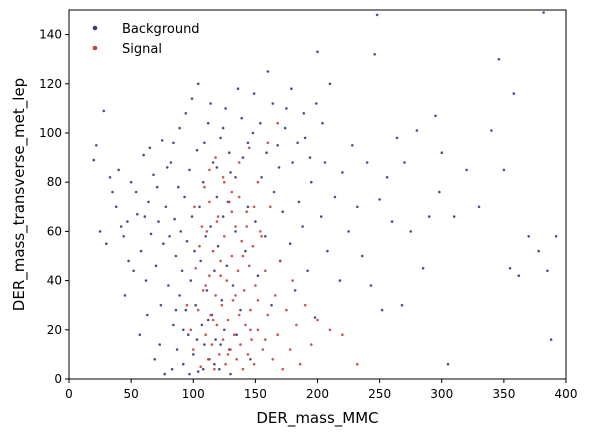 The height and width of the screenshot is (440, 589). I want to click on y-tick-label: 140, so click(50, 35).